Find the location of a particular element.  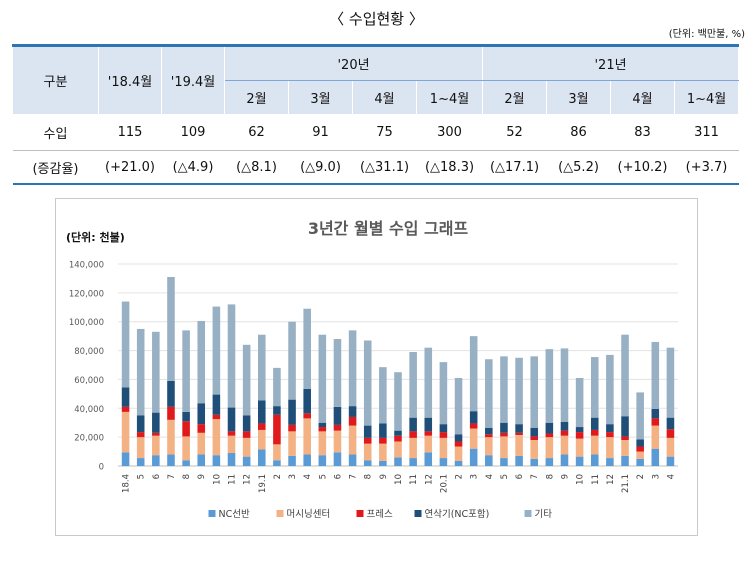

table-row-import: 수입 115 109 62 91 75 300 52 86 83 311 is located at coordinates (375, 132).